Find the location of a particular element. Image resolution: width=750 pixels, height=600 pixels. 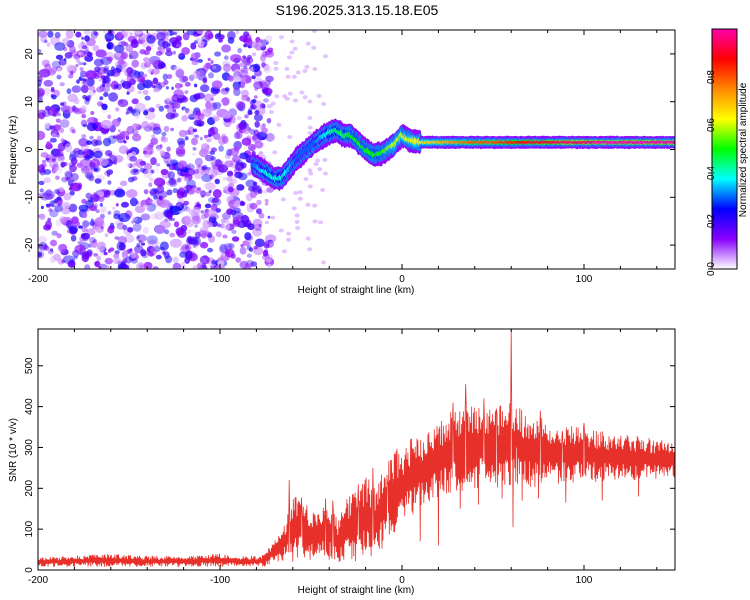

snr-y-tick-label: 400 is located at coordinates (29, 406).